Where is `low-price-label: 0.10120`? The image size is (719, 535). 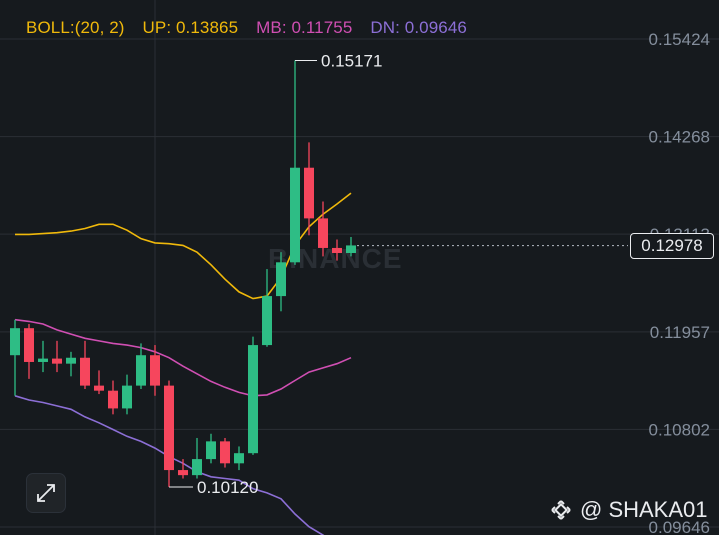 low-price-label: 0.10120 is located at coordinates (227, 487).